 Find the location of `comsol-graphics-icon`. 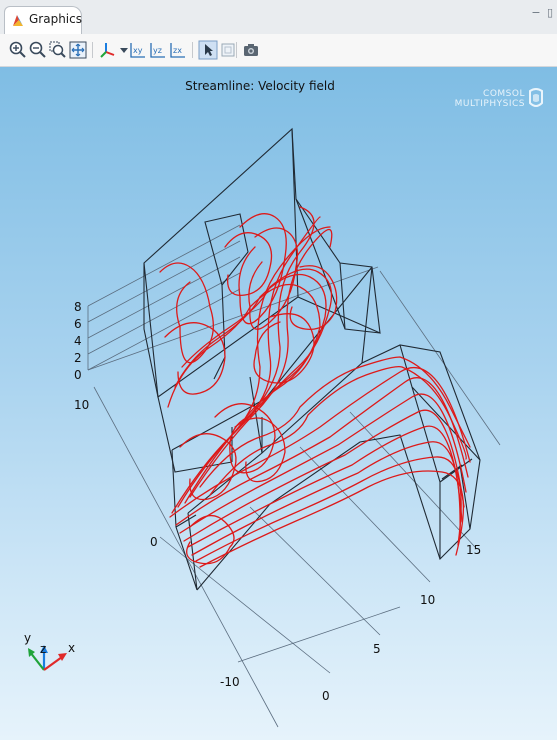

comsol-graphics-icon is located at coordinates (18, 20).